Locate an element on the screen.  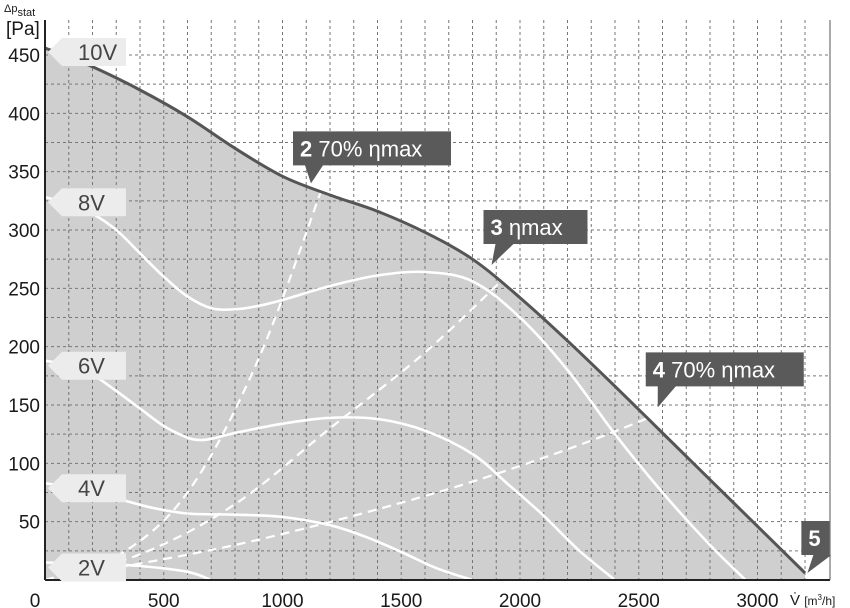
x-tick-label: 3000 is located at coordinates (757, 599).